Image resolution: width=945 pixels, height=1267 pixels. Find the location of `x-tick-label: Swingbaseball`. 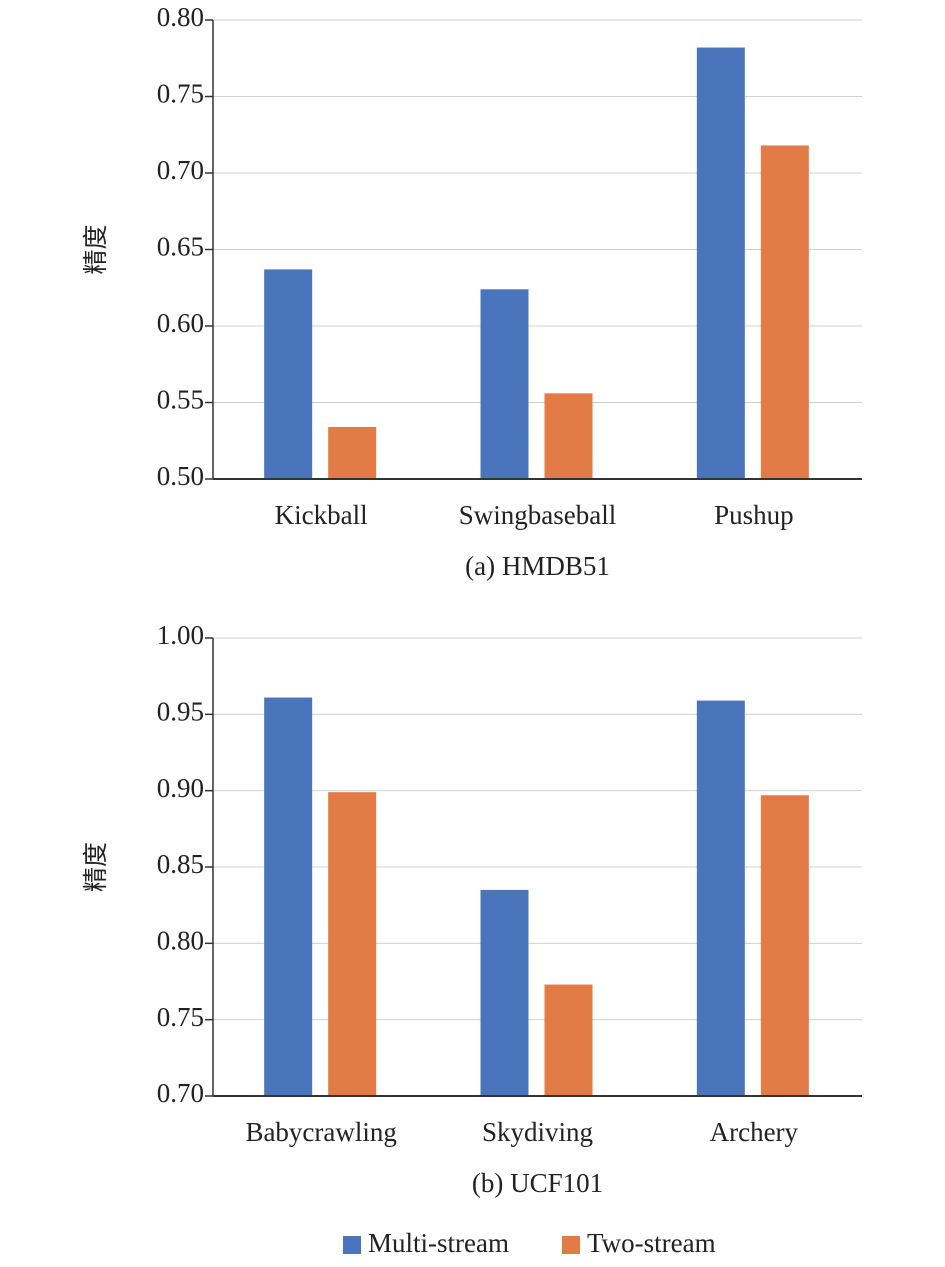

x-tick-label: Swingbaseball is located at coordinates (537, 515).